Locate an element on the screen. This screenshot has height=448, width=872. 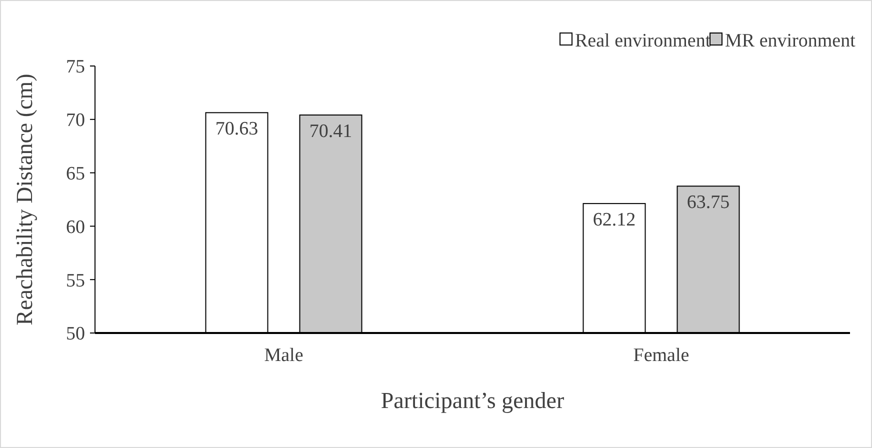
y-tick-label: 55 is located at coordinates (75, 281).